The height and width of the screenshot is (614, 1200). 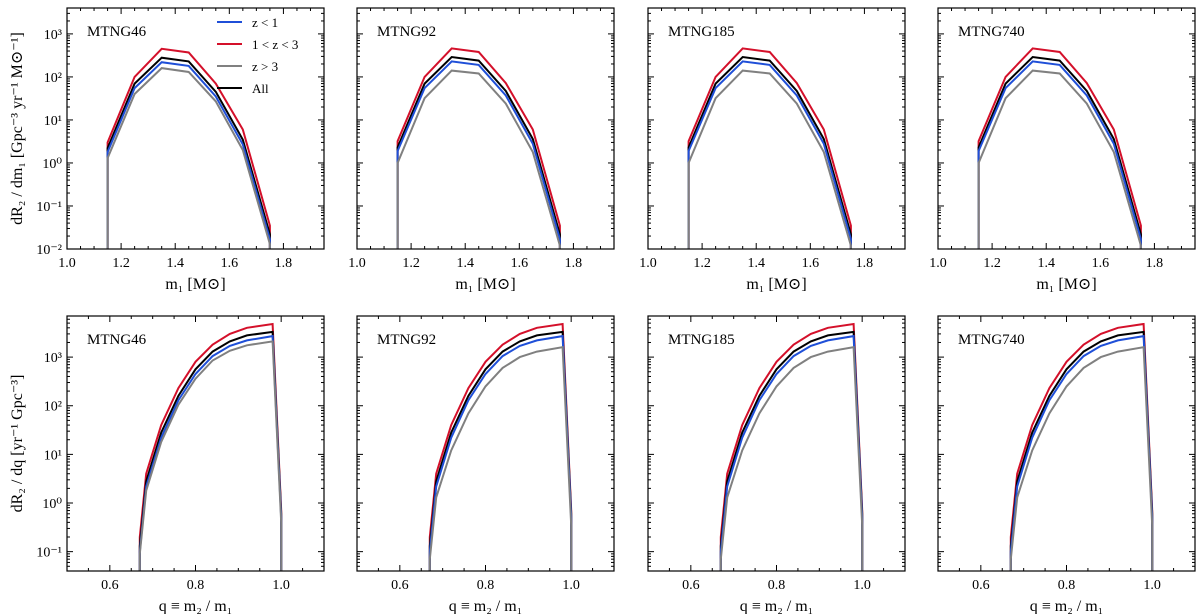 I want to click on panel-bottom-mtng185: 0.6 0.8 1.0 MTNG185 q ≡ m₂ / m₁, so click(x=776, y=464).